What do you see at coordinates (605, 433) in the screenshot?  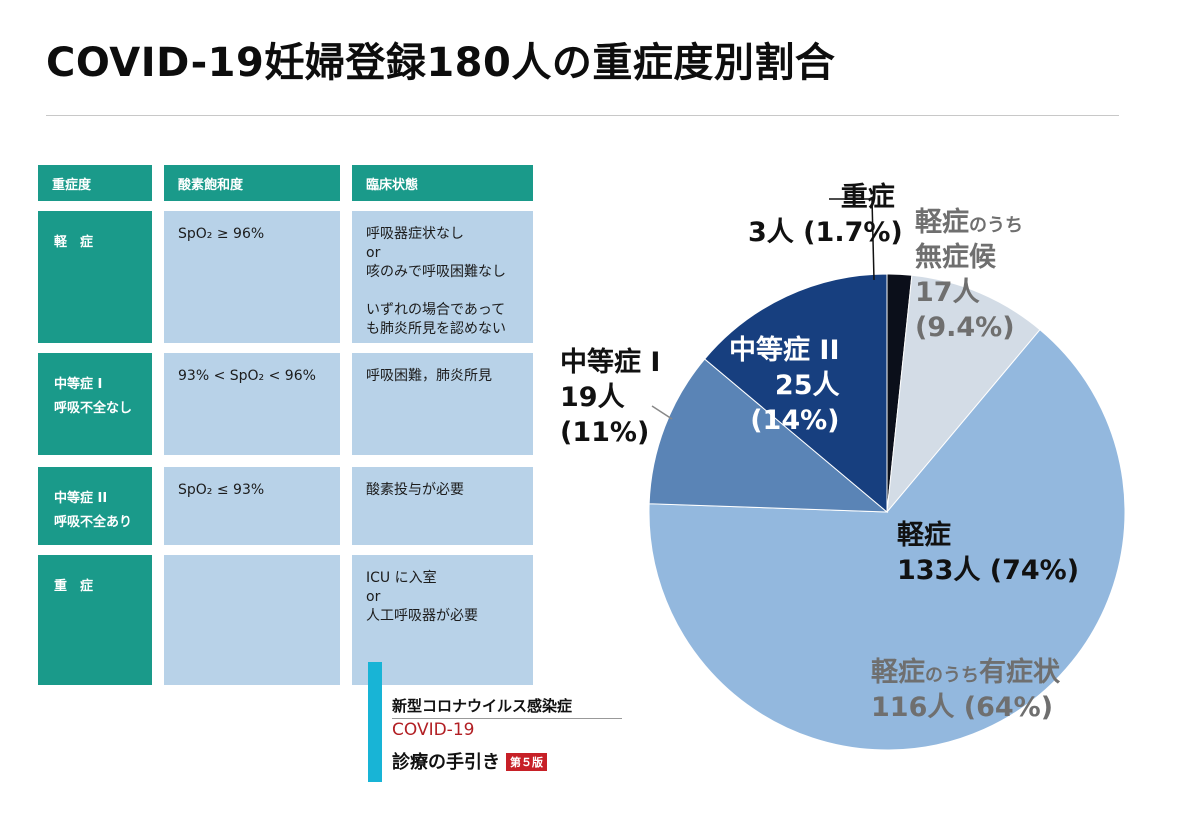 I see `label-mod1-percent: (11%)` at bounding box center [605, 433].